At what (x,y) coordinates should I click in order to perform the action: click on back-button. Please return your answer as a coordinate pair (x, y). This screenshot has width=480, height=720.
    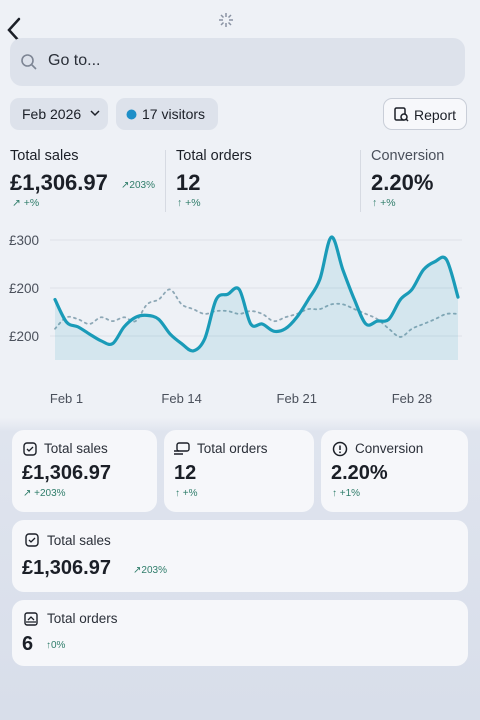
    Looking at the image, I should click on (14, 30).